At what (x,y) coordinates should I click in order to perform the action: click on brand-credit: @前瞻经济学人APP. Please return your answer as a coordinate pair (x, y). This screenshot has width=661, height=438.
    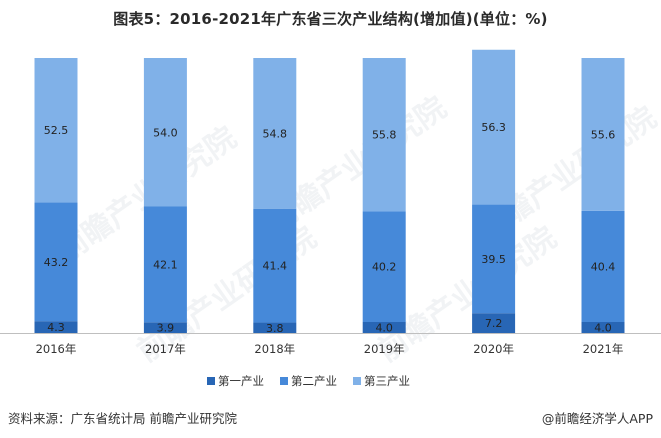
    Looking at the image, I should click on (597, 418).